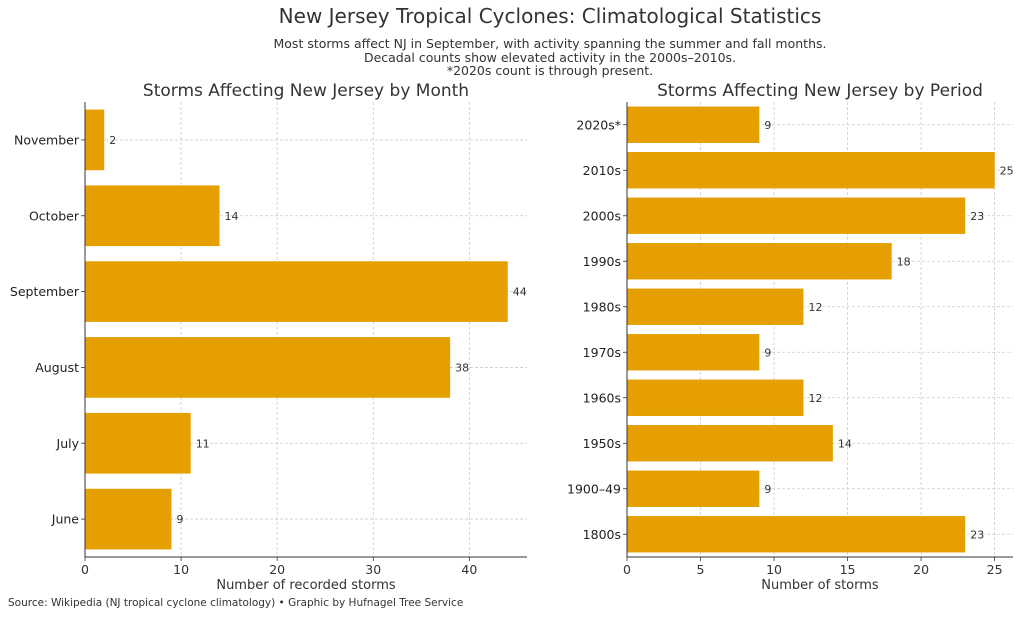 This screenshot has height=617, width=1024. Describe the element at coordinates (602, 534) in the screenshot. I see `y-tick-label: 1800s` at that location.